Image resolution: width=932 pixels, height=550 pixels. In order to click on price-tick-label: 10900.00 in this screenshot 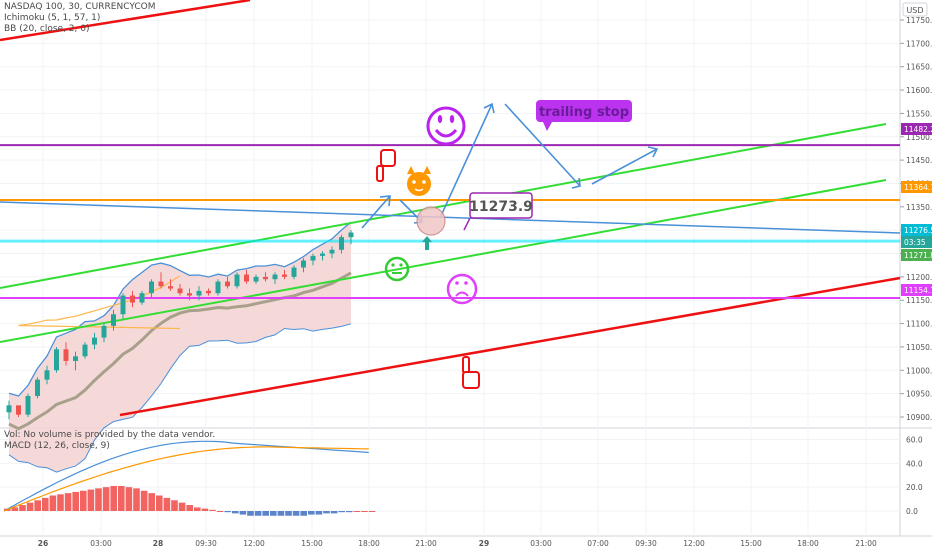, I will do `click(919, 417)`.